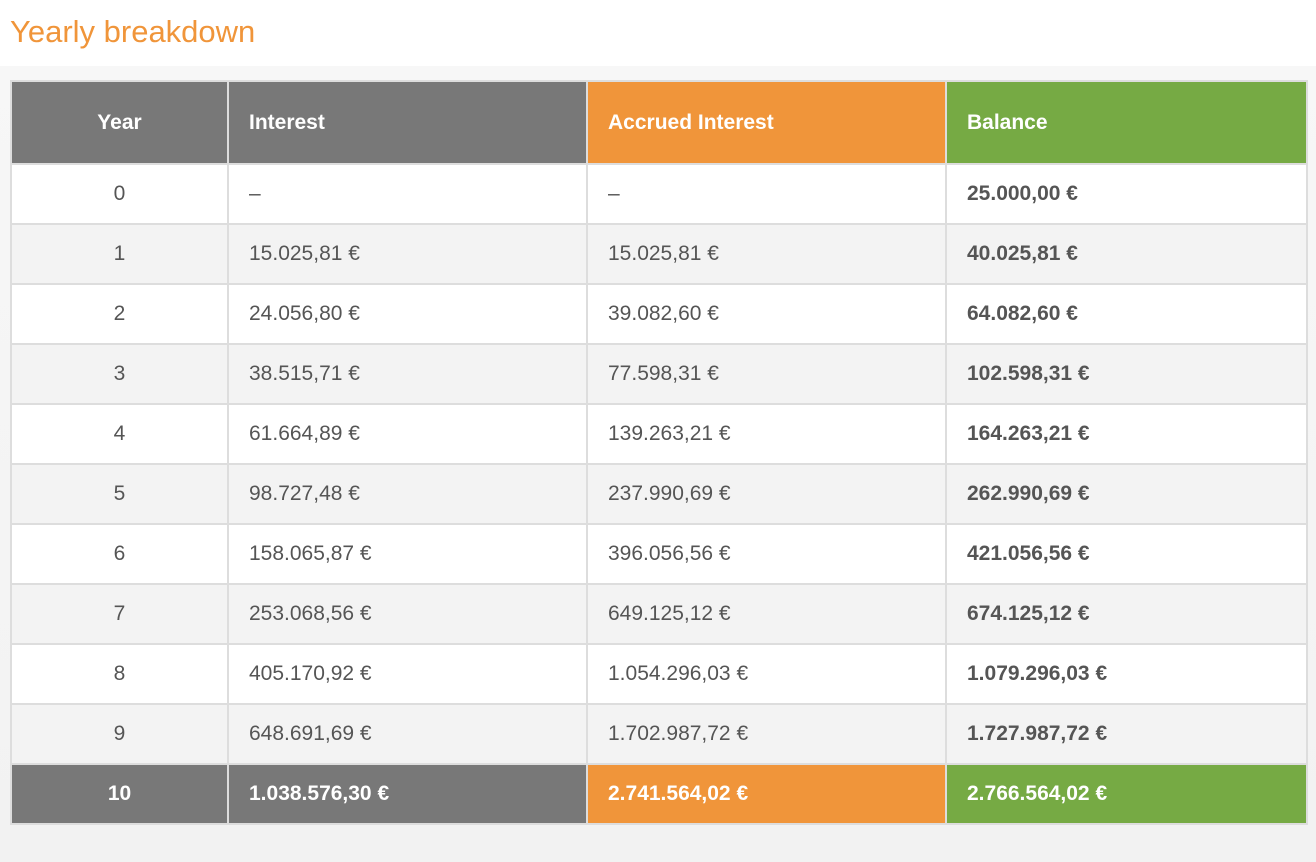  What do you see at coordinates (766, 494) in the screenshot?
I see `cell-accrued: 237.990,69 €` at bounding box center [766, 494].